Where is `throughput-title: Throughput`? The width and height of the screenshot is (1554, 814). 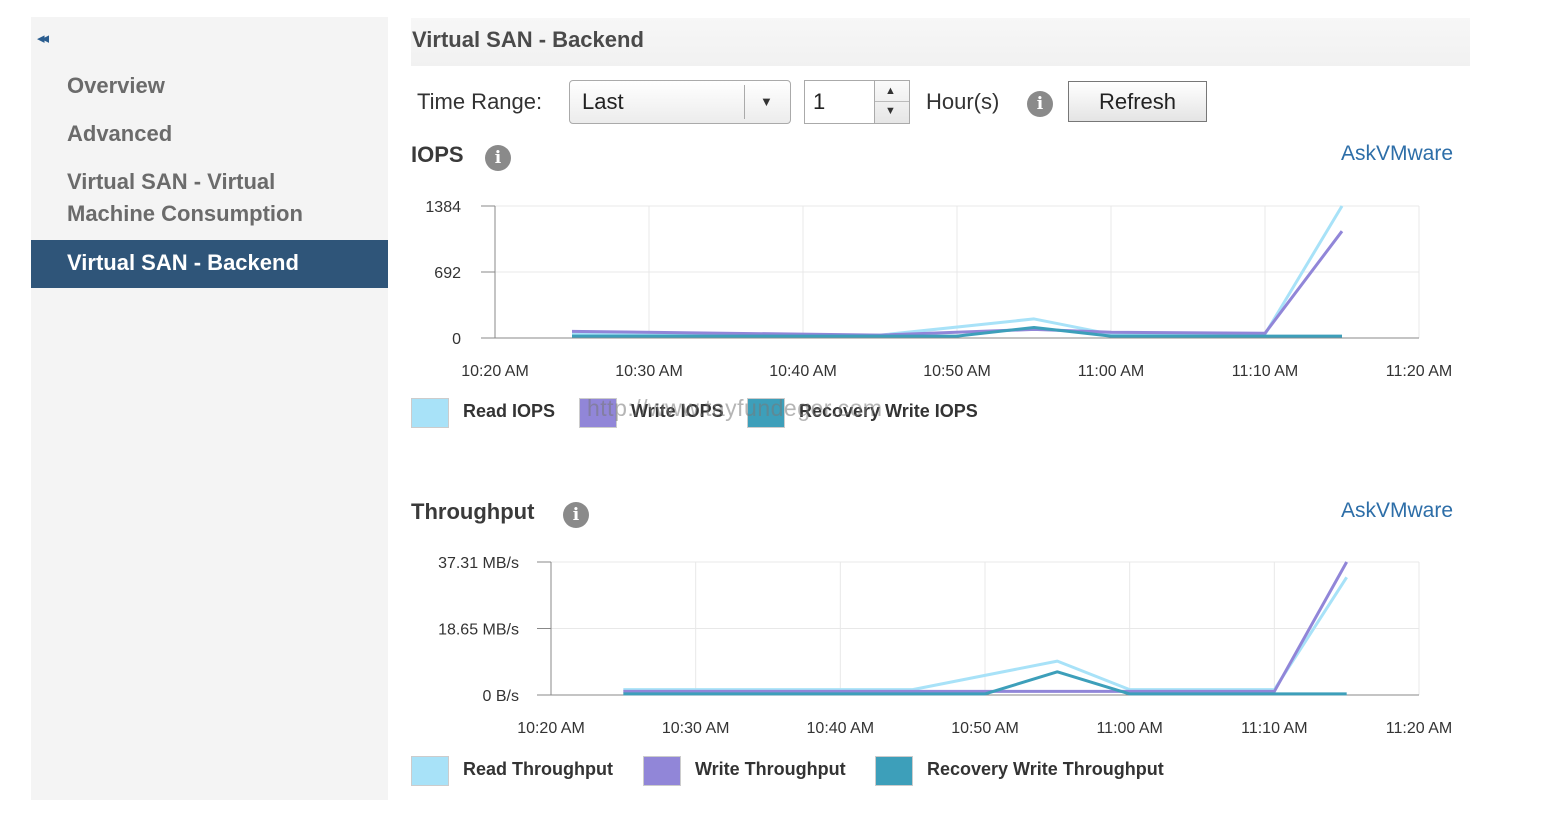 throughput-title: Throughput is located at coordinates (473, 511).